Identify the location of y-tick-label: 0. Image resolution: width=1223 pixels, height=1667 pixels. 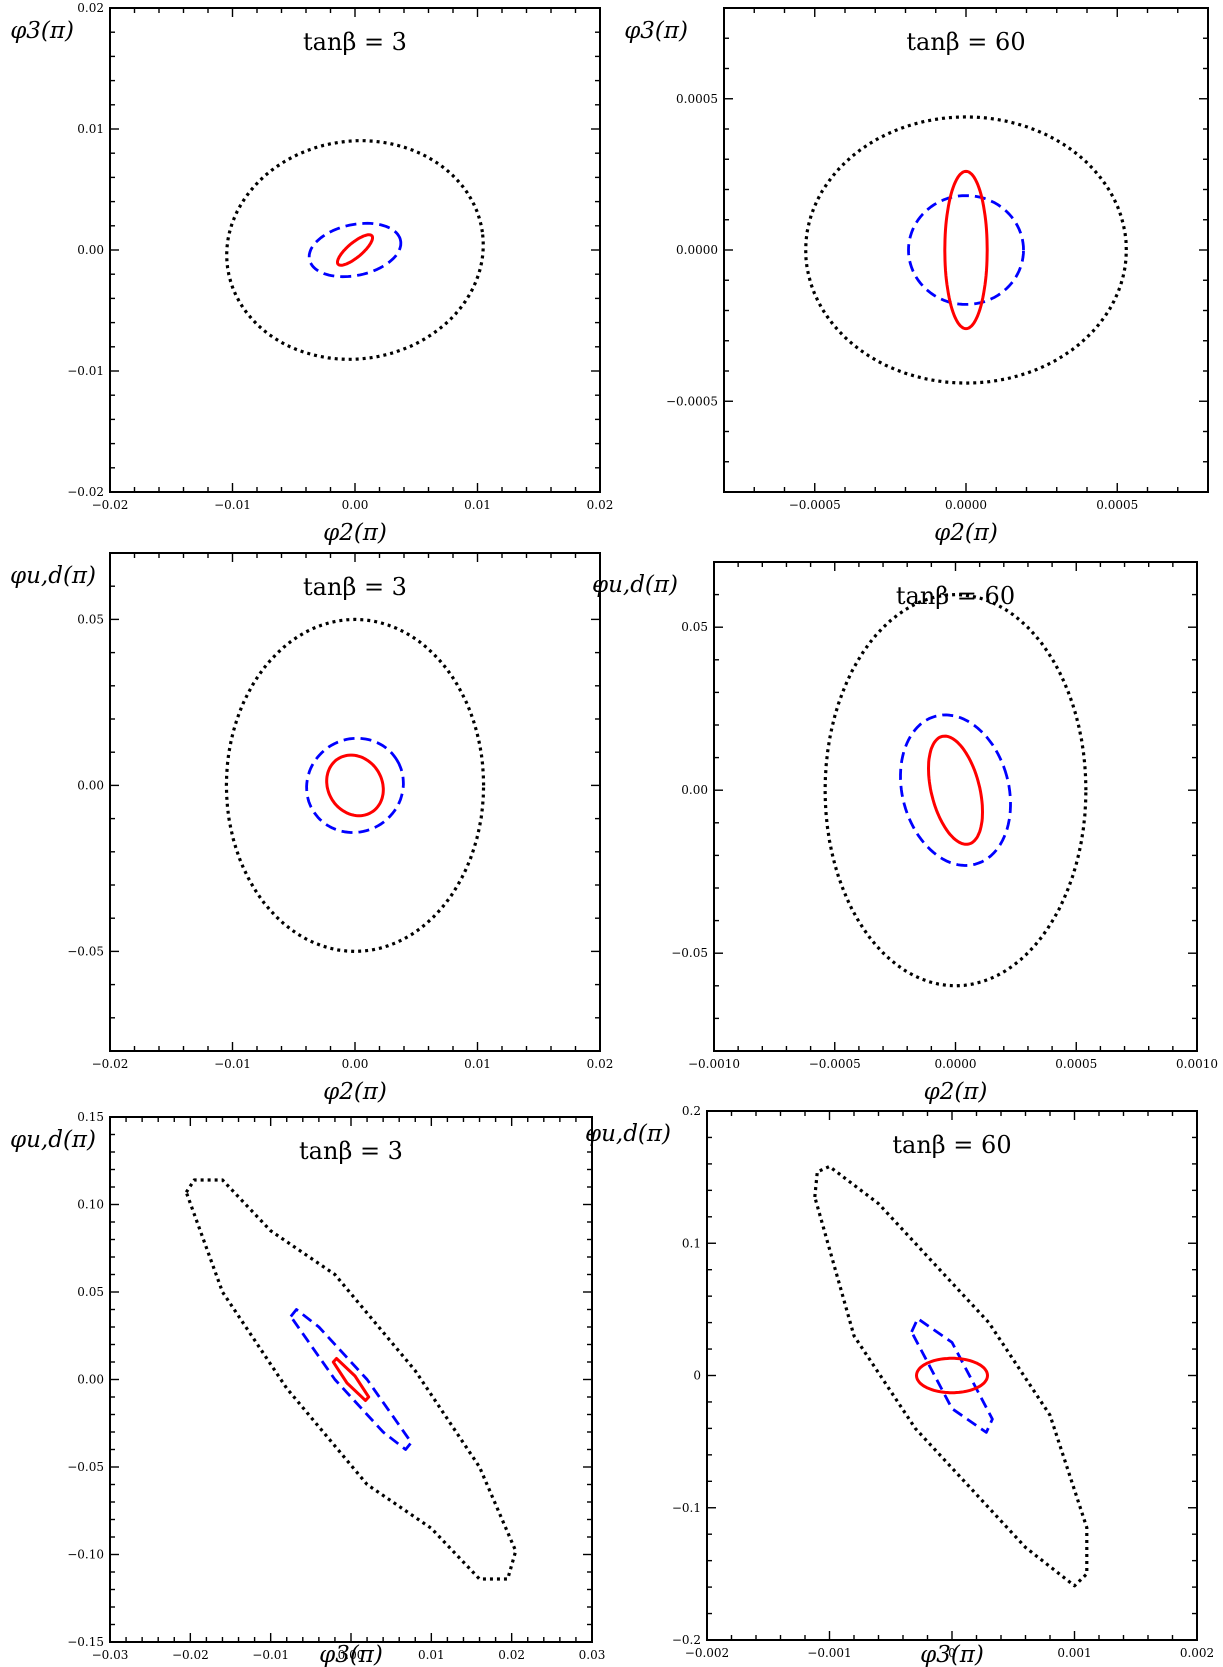
(697, 1376).